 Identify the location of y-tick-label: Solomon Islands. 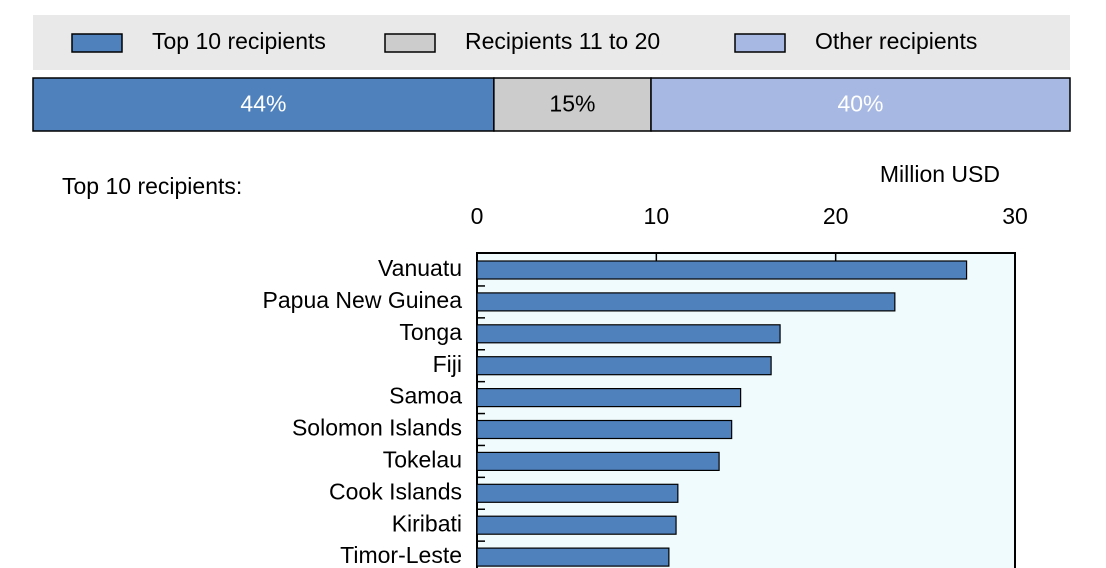
(377, 428).